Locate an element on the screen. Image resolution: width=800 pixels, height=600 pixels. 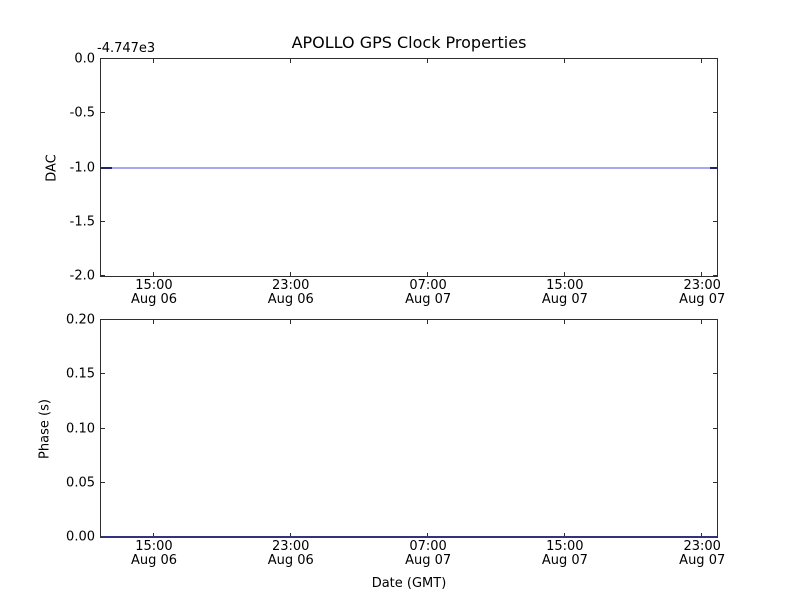
y-tick-label: 0.10 is located at coordinates (80, 428).